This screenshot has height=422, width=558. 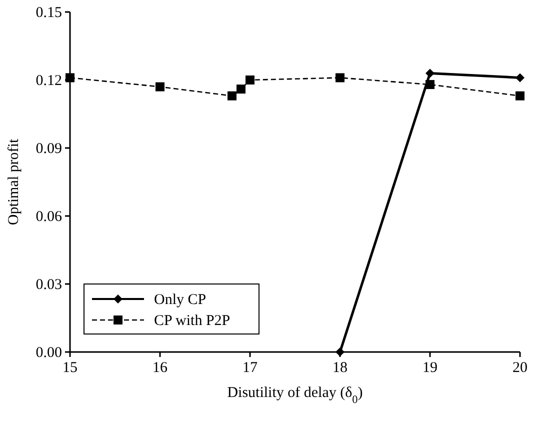 I want to click on y-tick-label: 0.00, so click(x=49, y=353).